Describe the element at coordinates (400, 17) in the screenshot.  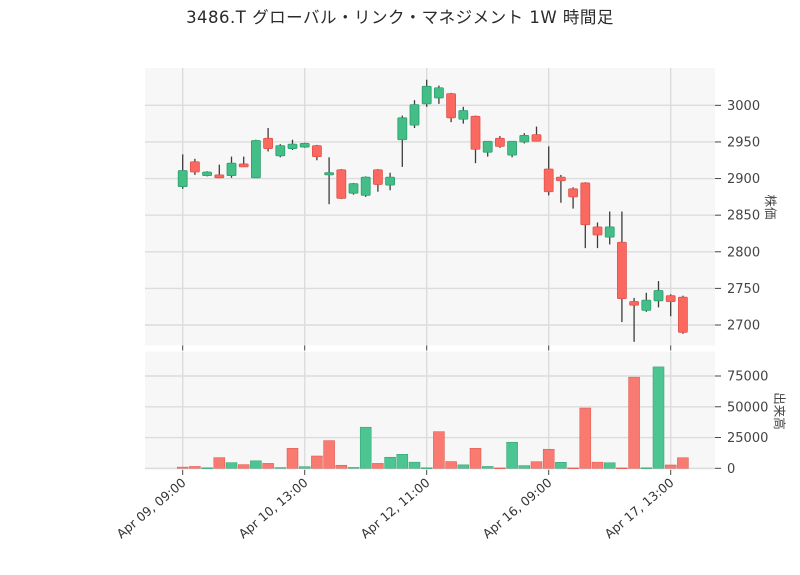
I see `chart-title: 3486.T グローバル・リンク・マネジメント 1W 時間足` at that location.